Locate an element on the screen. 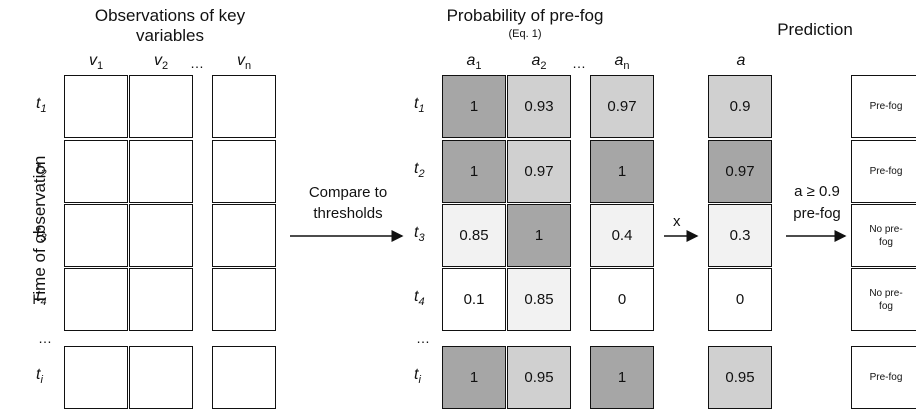 The width and height of the screenshot is (916, 413). obs-column-header: v1 is located at coordinates (96, 62).